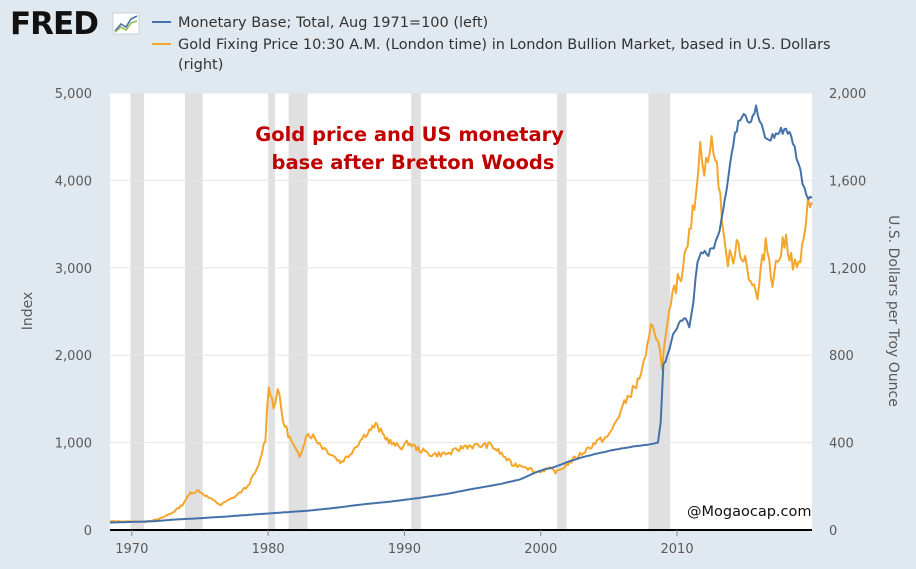  What do you see at coordinates (847, 269) in the screenshot?
I see `y-right-tick-label: 1,200` at bounding box center [847, 269].